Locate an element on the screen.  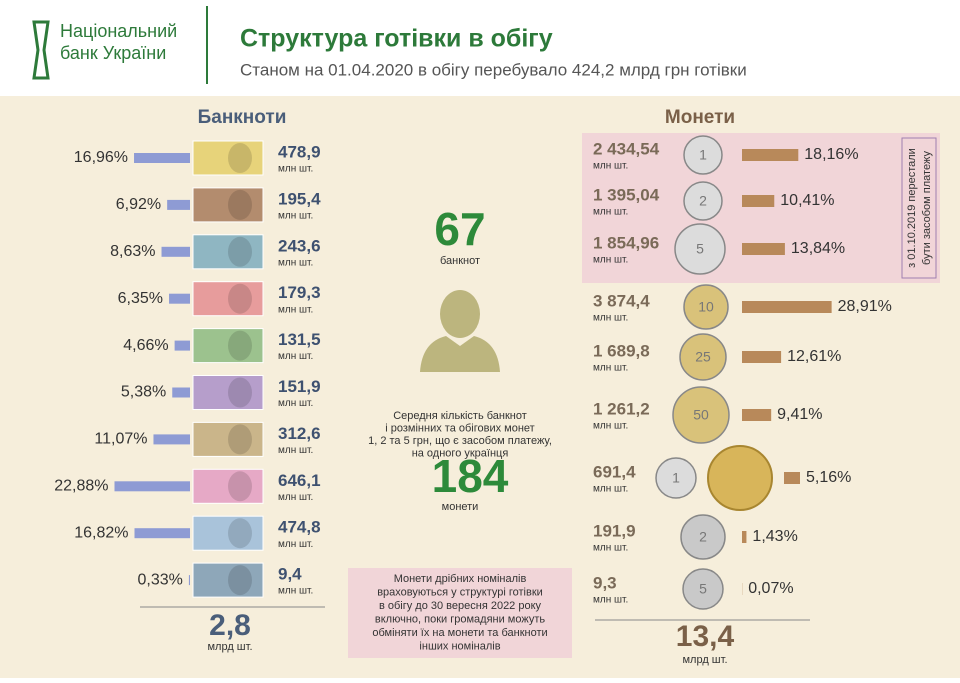
share-label: 9,41% is located at coordinates (799, 414).